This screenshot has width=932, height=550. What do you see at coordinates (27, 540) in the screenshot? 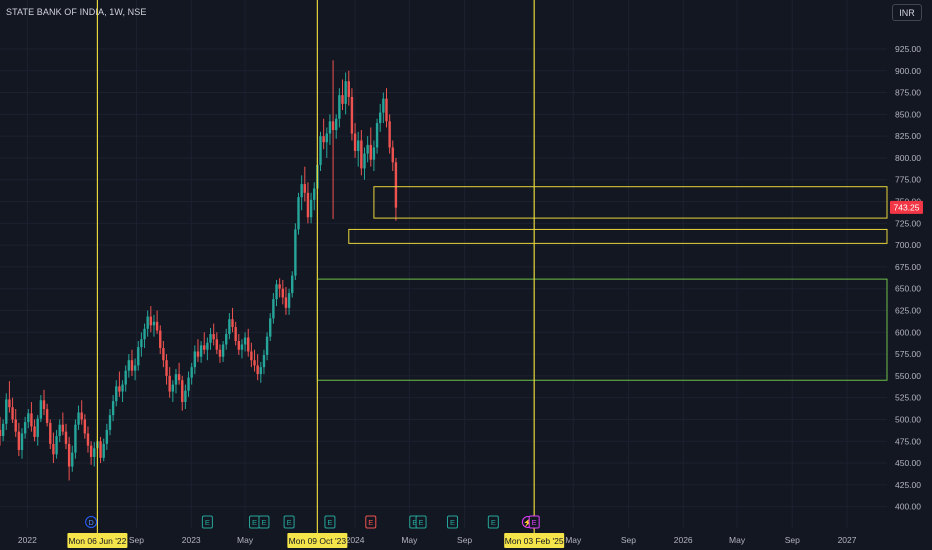
I see `time-tick-label: 2022` at bounding box center [27, 540].